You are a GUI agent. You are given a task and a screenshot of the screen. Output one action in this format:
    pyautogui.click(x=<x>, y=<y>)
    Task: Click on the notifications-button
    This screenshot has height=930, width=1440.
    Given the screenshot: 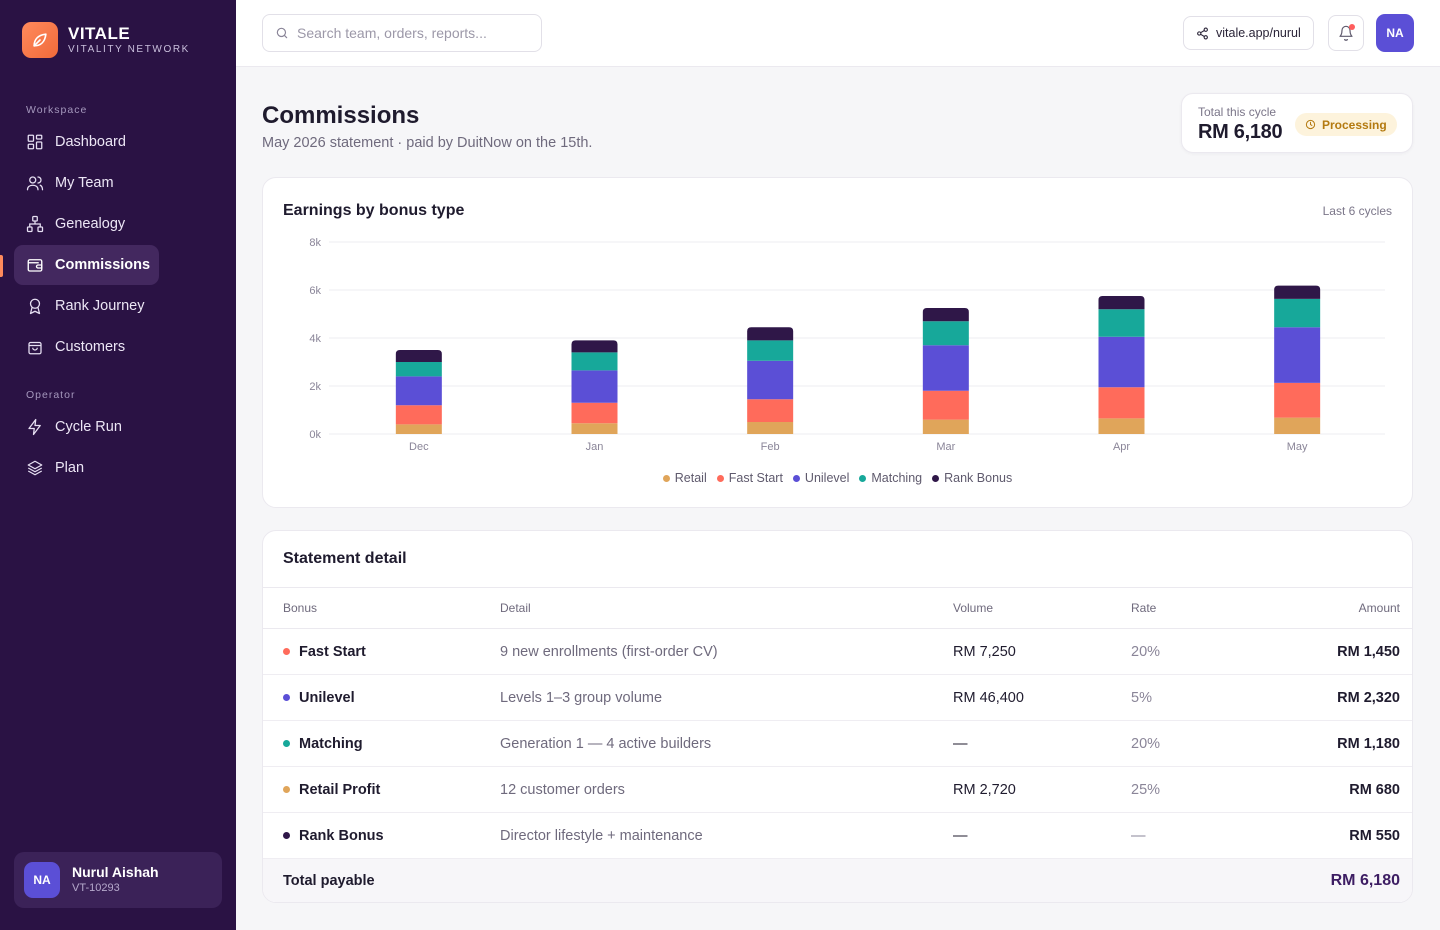 What is the action you would take?
    pyautogui.click(x=1346, y=33)
    